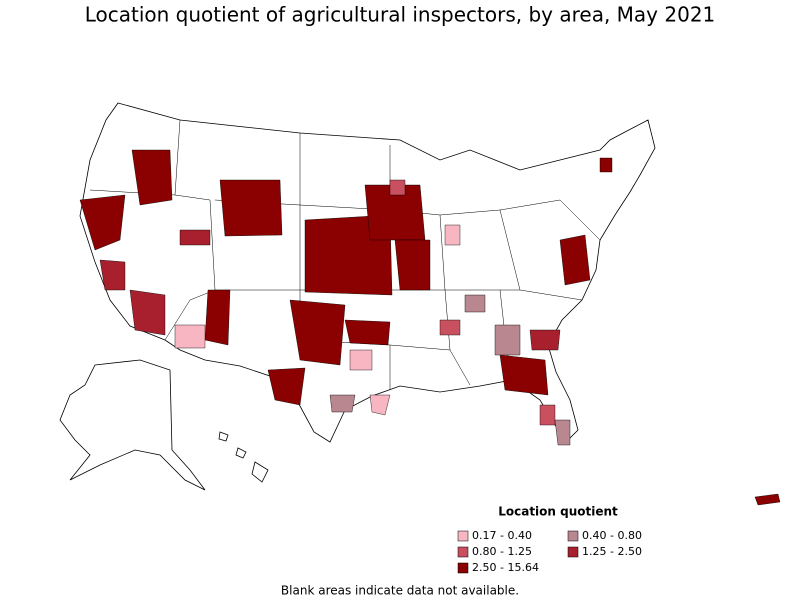 The image size is (800, 600). Describe the element at coordinates (505, 567) in the screenshot. I see `legend-label: 2.50 - 15.64` at that location.